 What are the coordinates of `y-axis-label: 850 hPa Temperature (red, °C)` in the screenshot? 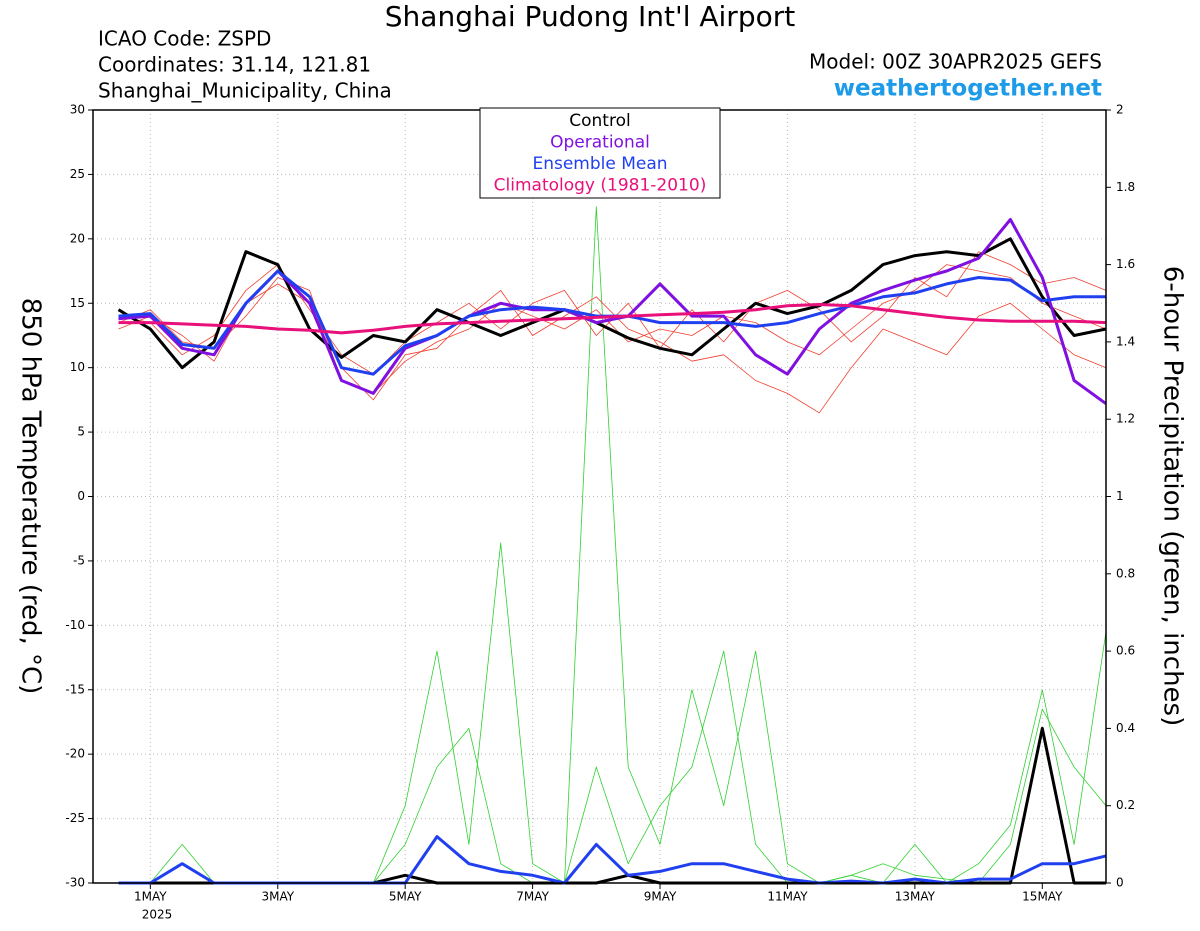 It's located at (31, 496).